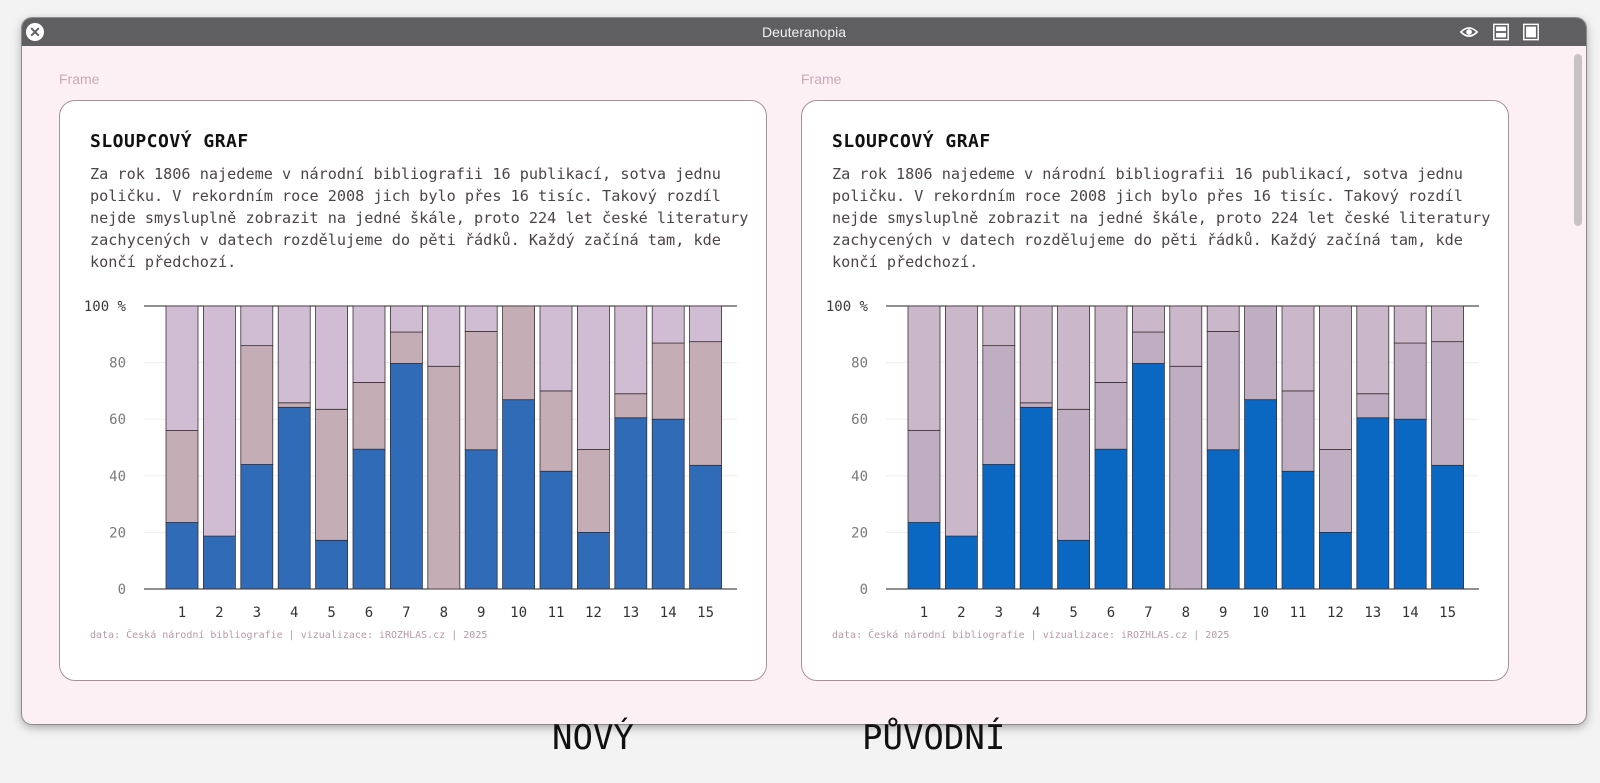  Describe the element at coordinates (924, 613) in the screenshot. I see `x-tick-label: 1` at that location.